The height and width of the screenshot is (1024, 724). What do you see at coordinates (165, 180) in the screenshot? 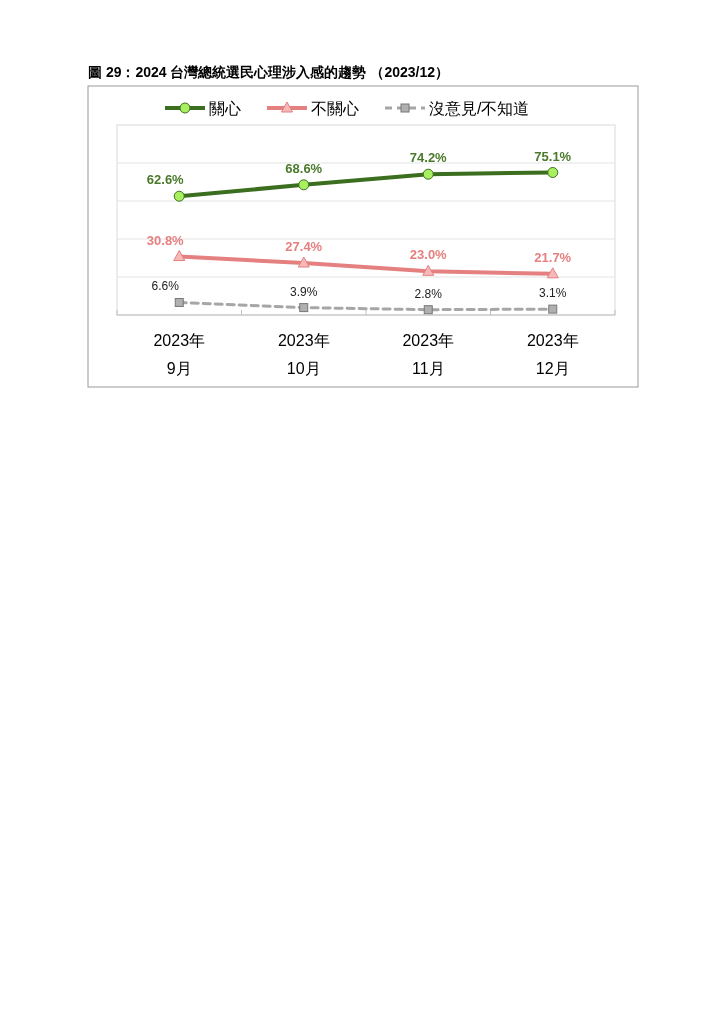
I see `data-label: 62.6%` at bounding box center [165, 180].